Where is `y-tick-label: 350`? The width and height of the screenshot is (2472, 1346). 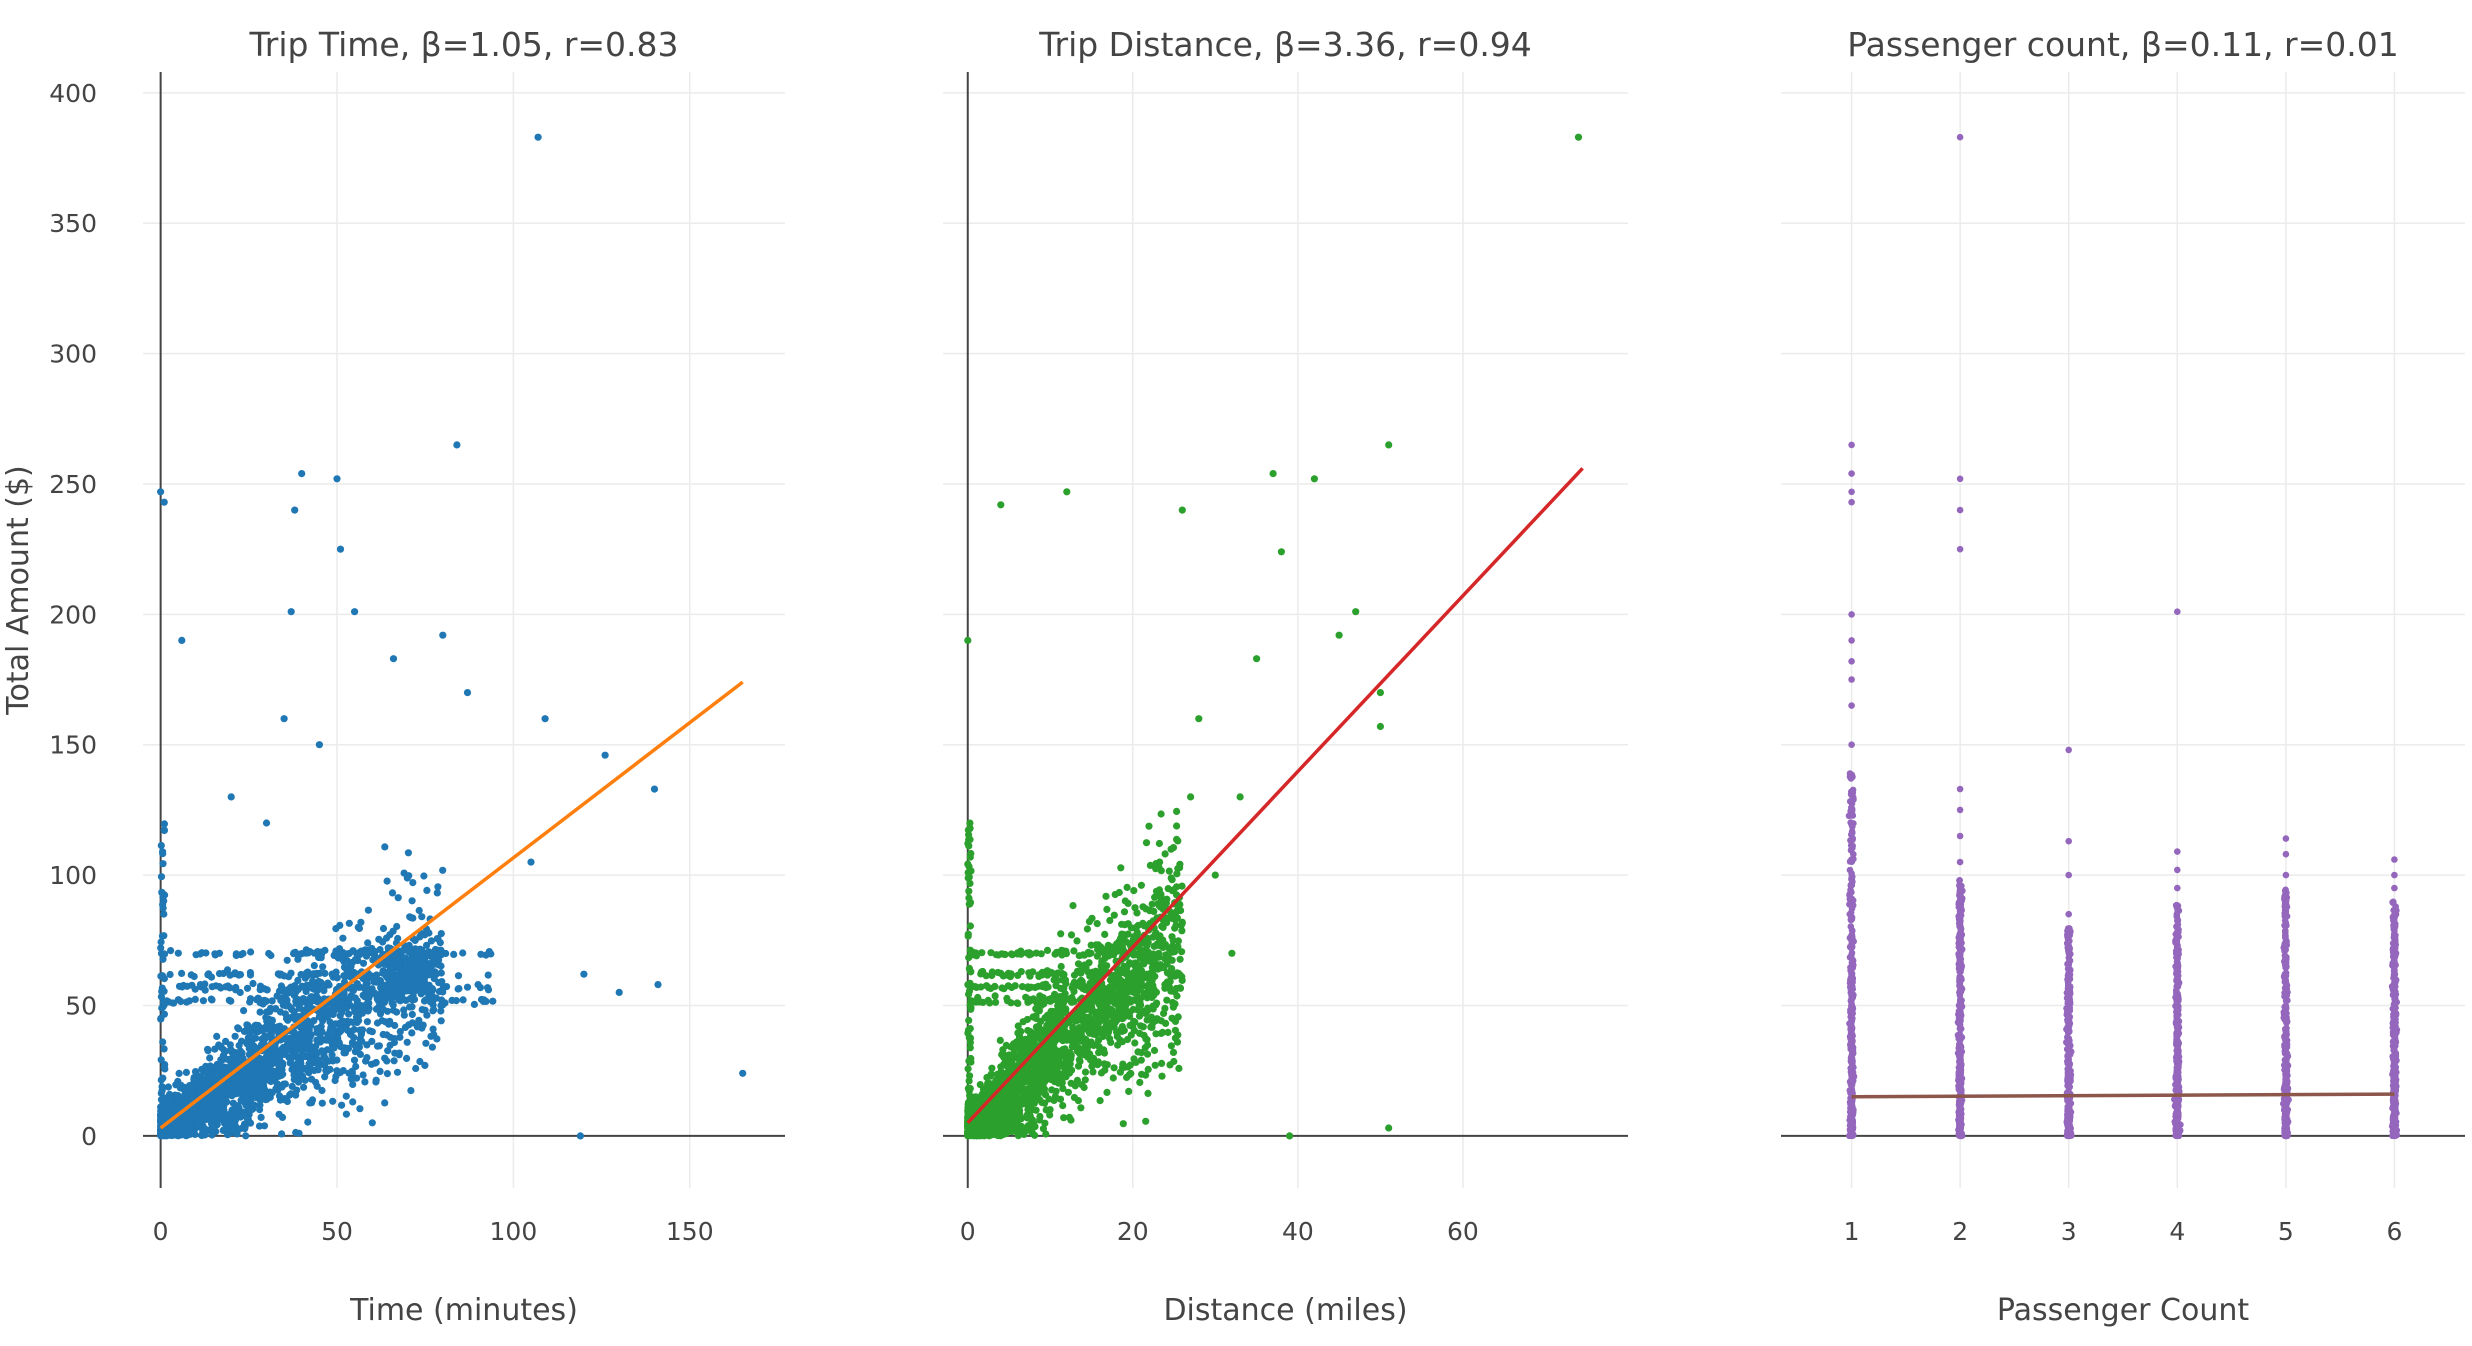 y-tick-label: 350 is located at coordinates (73, 223).